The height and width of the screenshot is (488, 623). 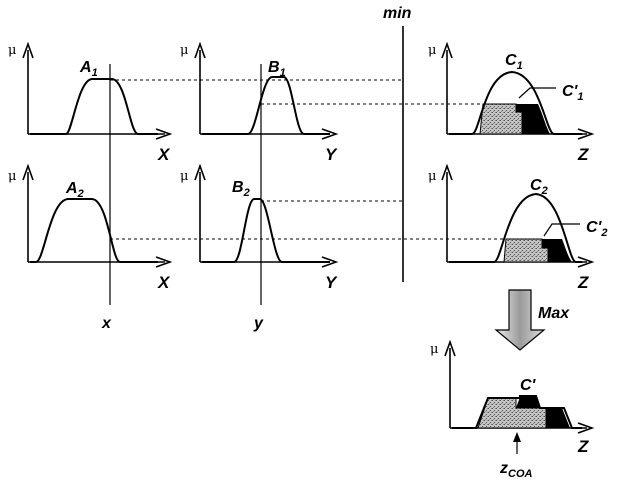 What do you see at coordinates (94, 106) in the screenshot?
I see `mf-a1-curve` at bounding box center [94, 106].